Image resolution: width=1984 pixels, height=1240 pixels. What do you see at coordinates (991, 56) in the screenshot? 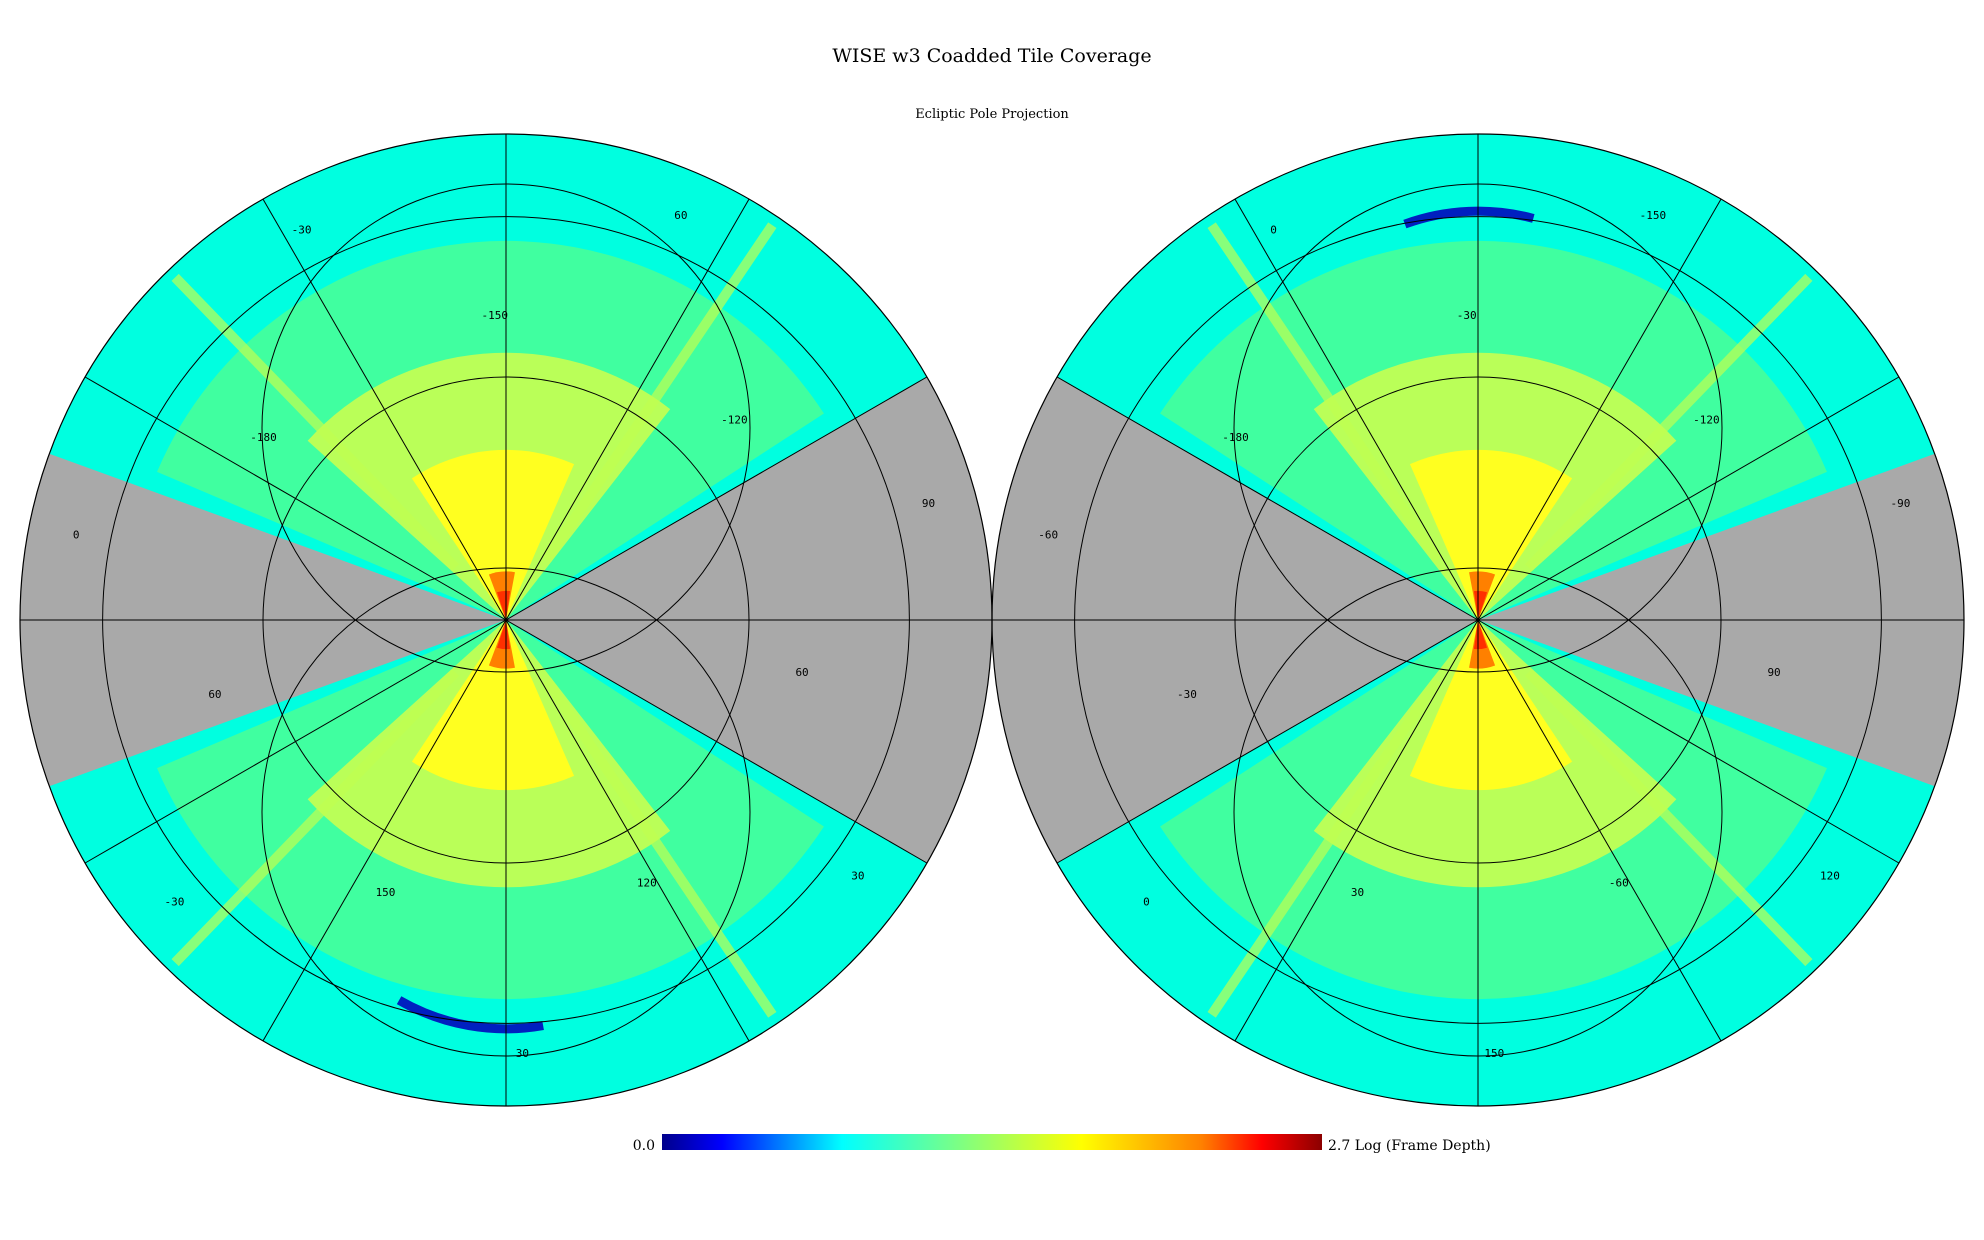
I see `chart-title: WISE w3 Coadded Tile Coverage` at bounding box center [991, 56].